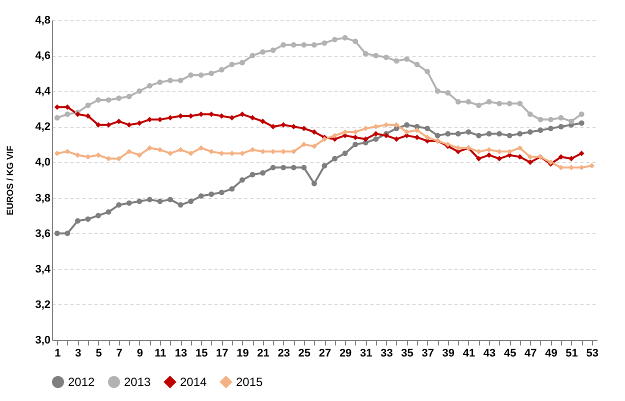 The width and height of the screenshot is (625, 401). Describe the element at coordinates (42, 198) in the screenshot. I see `y-tick-label: 3,8` at that location.